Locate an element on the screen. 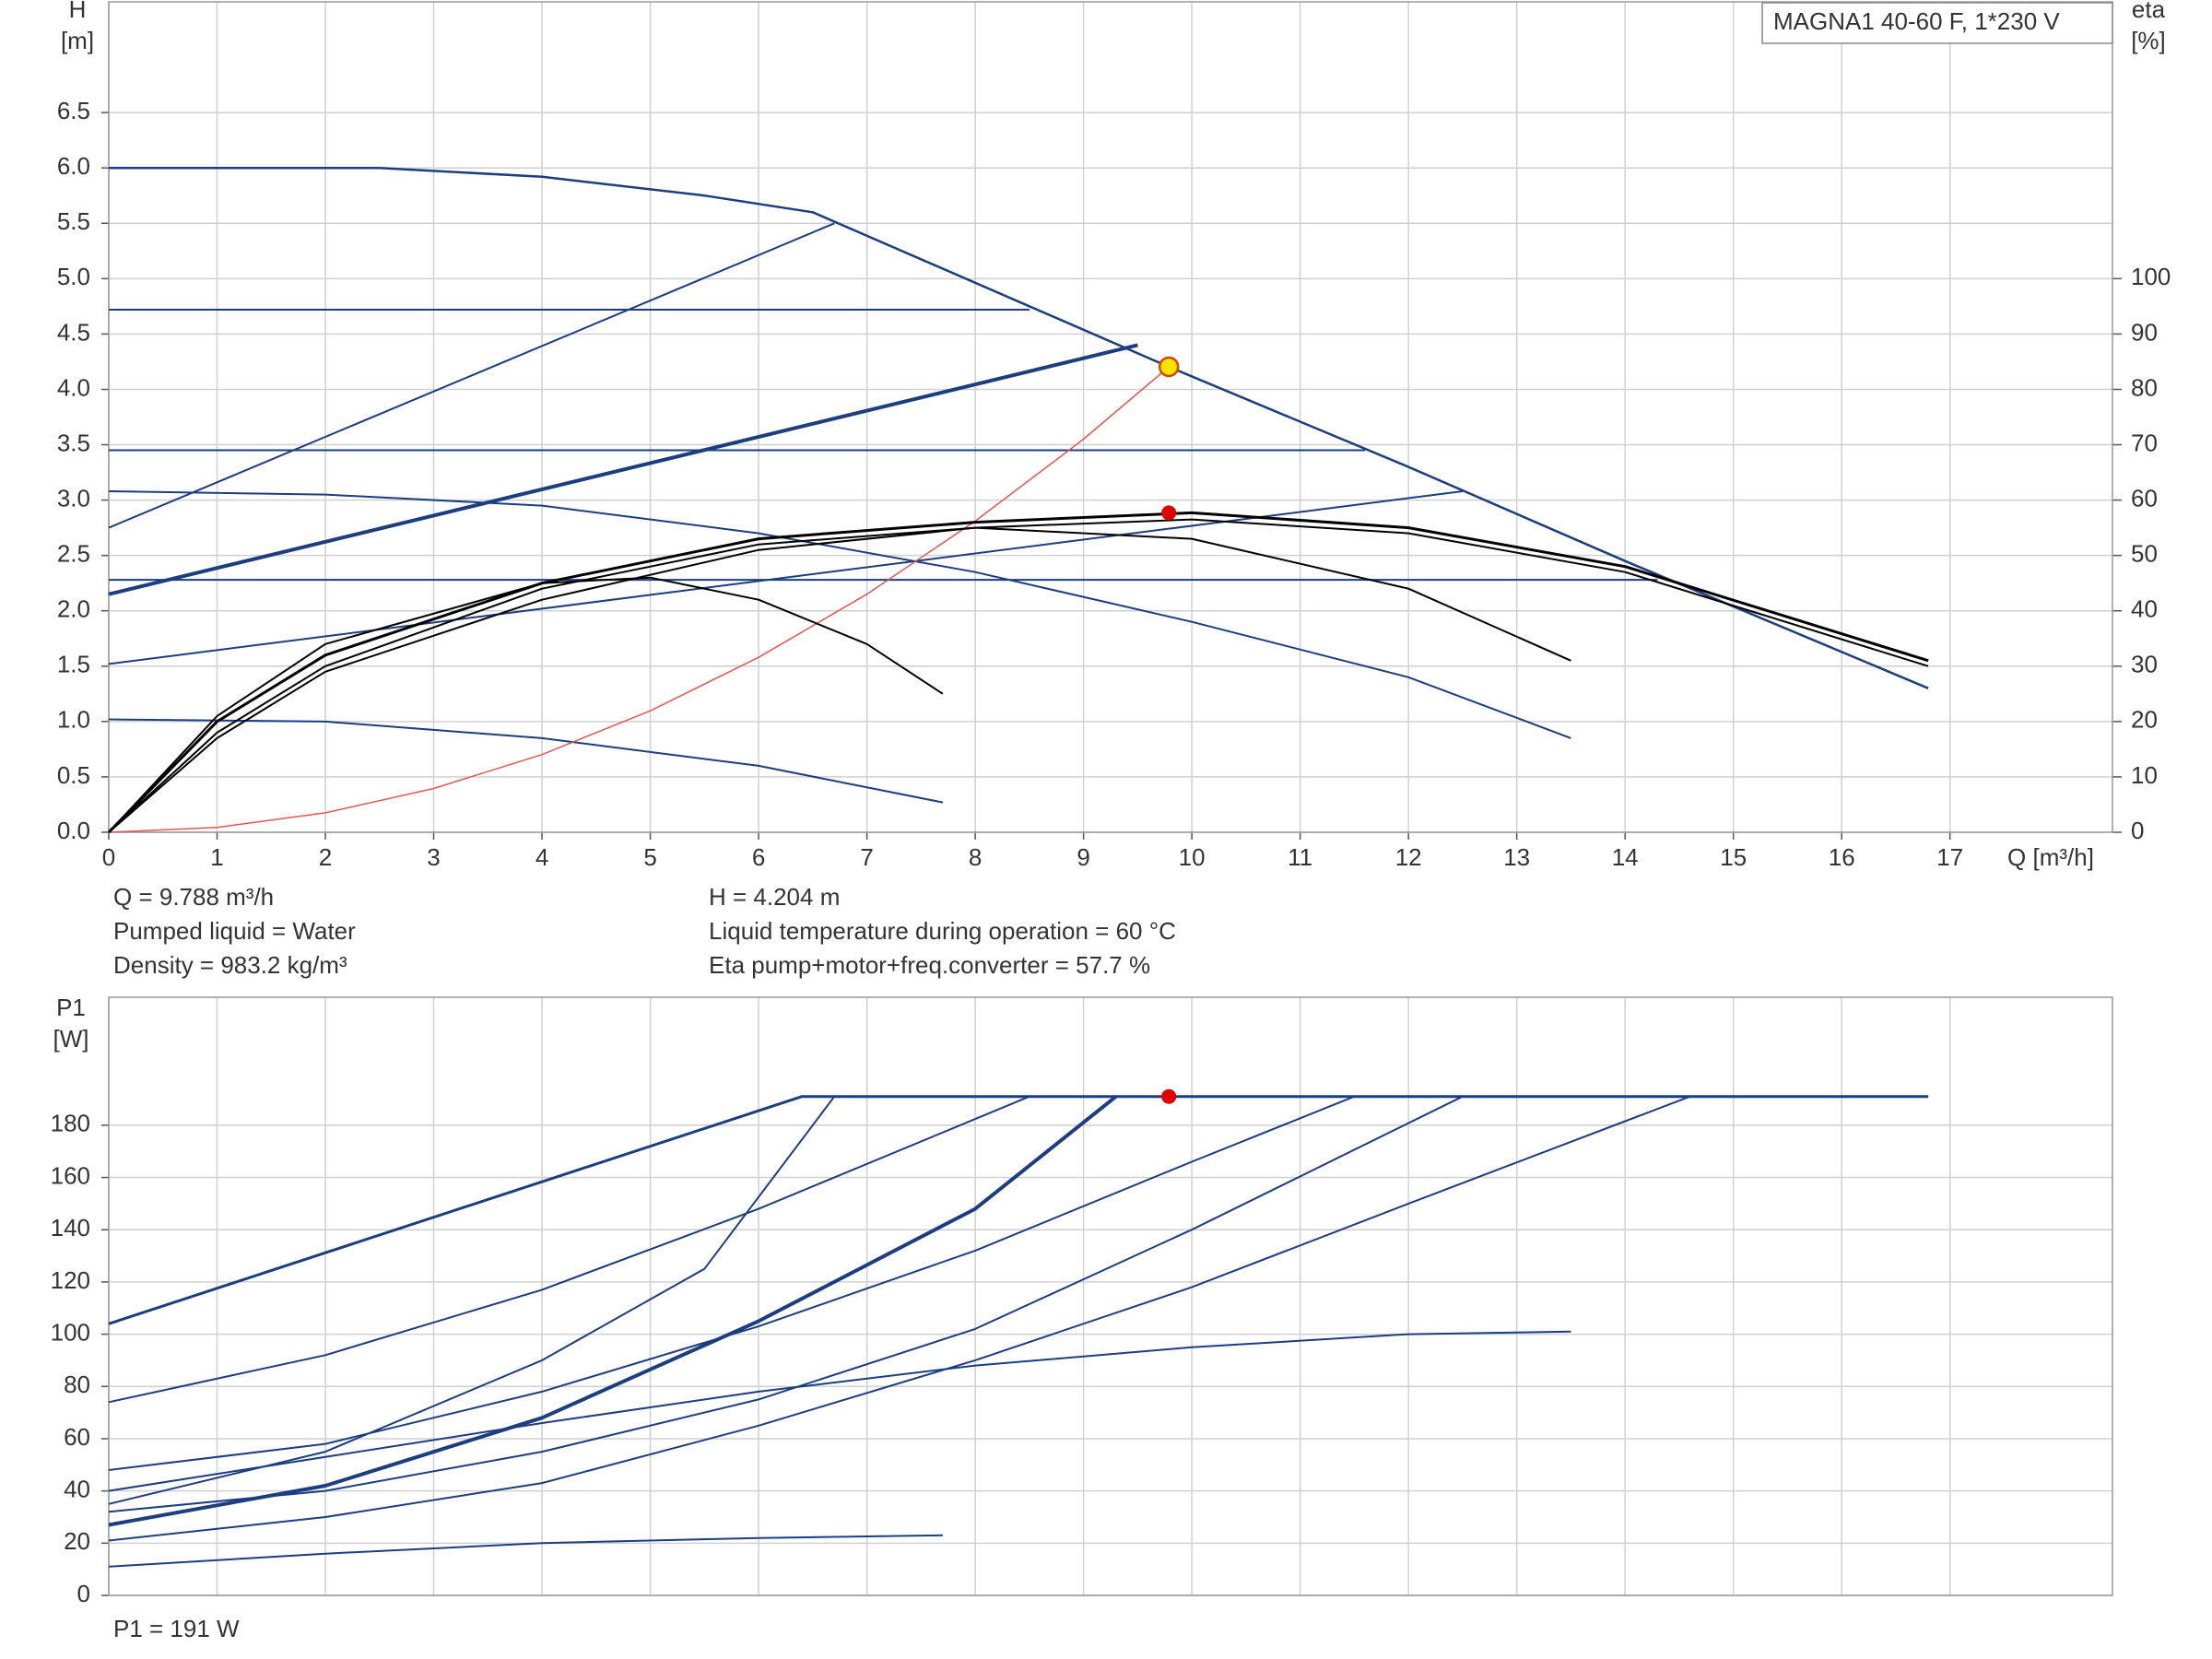  y-tick-label: 4.0 is located at coordinates (73, 387).